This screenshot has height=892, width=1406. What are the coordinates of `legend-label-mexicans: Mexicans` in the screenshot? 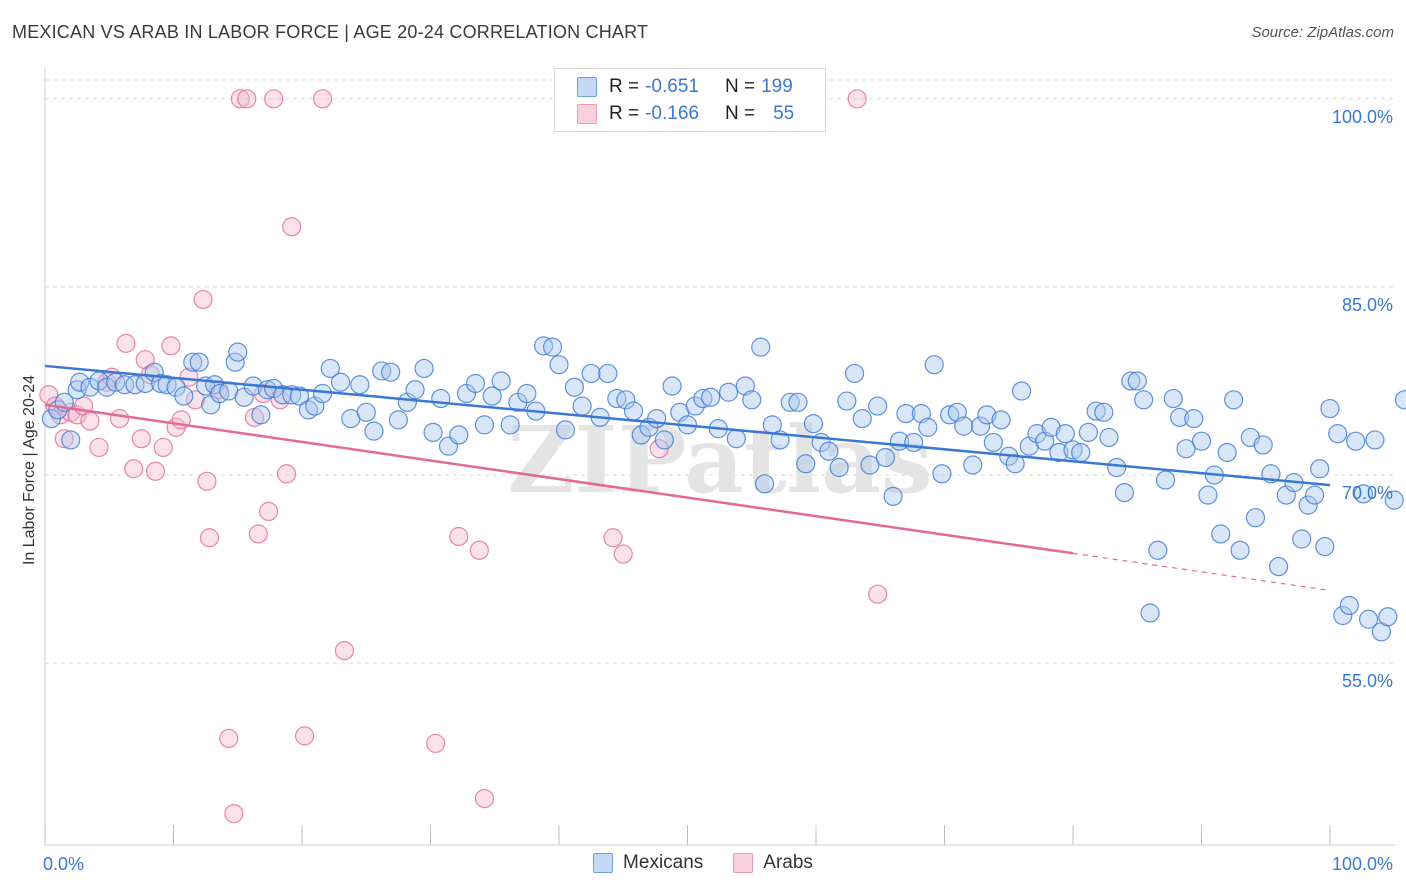 It's located at (663, 862).